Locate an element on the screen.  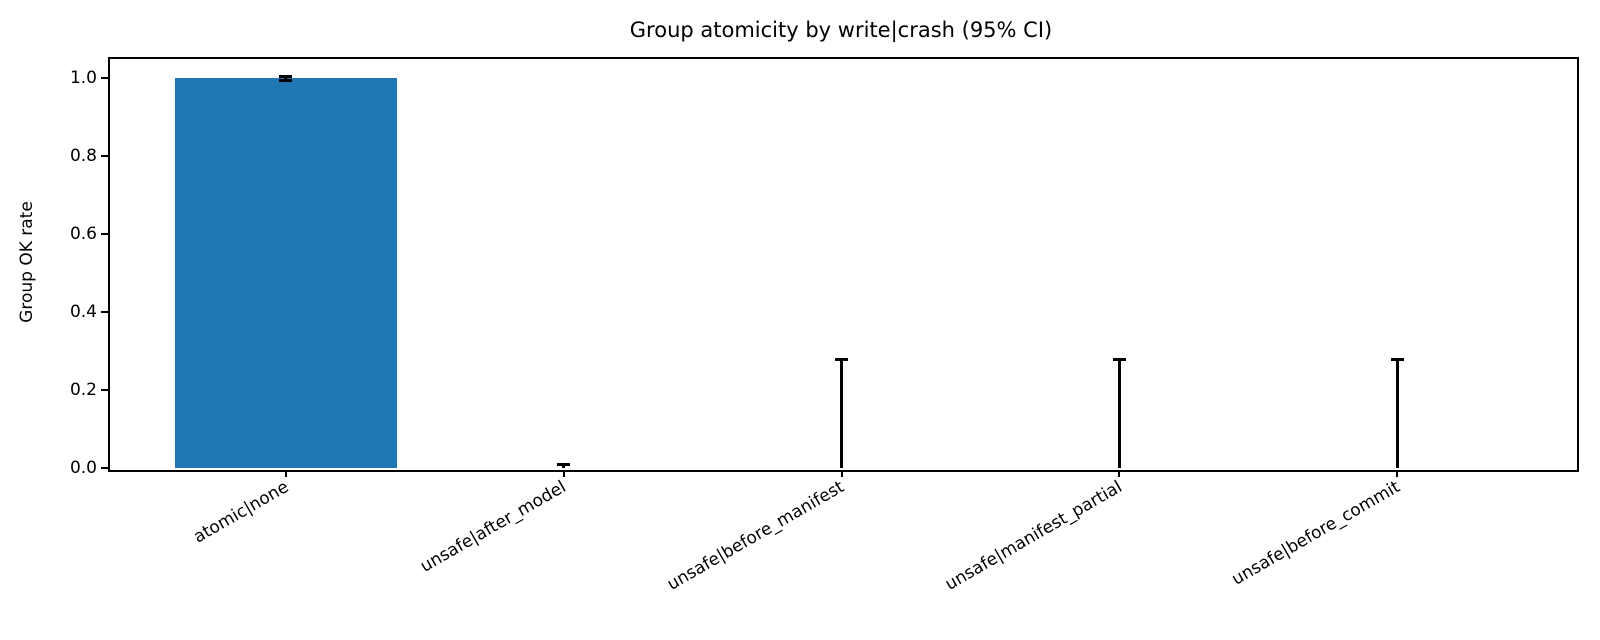
y-tick-label: 0.4 is located at coordinates (83, 312).